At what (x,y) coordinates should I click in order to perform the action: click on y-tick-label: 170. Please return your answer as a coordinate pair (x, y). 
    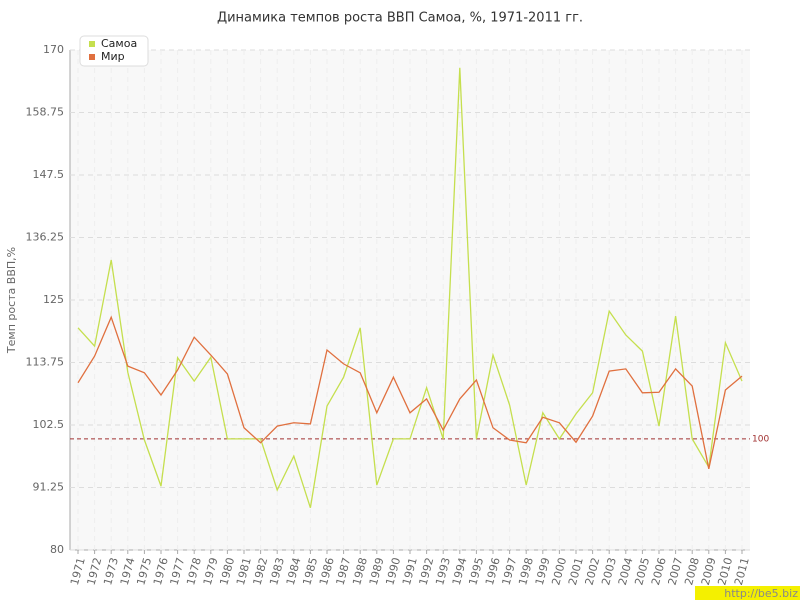
    Looking at the image, I should click on (53, 49).